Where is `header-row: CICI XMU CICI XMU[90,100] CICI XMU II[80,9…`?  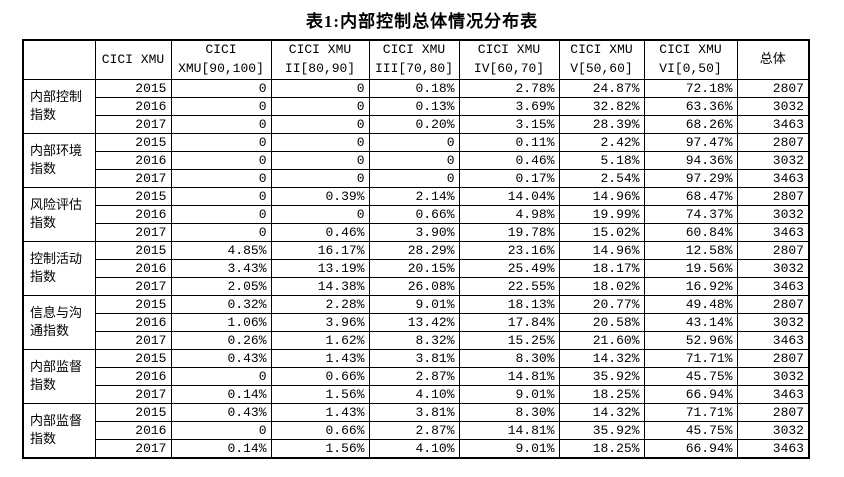 header-row: CICI XMU CICI XMU[90,100] CICI XMU II[80,9… is located at coordinates (416, 59).